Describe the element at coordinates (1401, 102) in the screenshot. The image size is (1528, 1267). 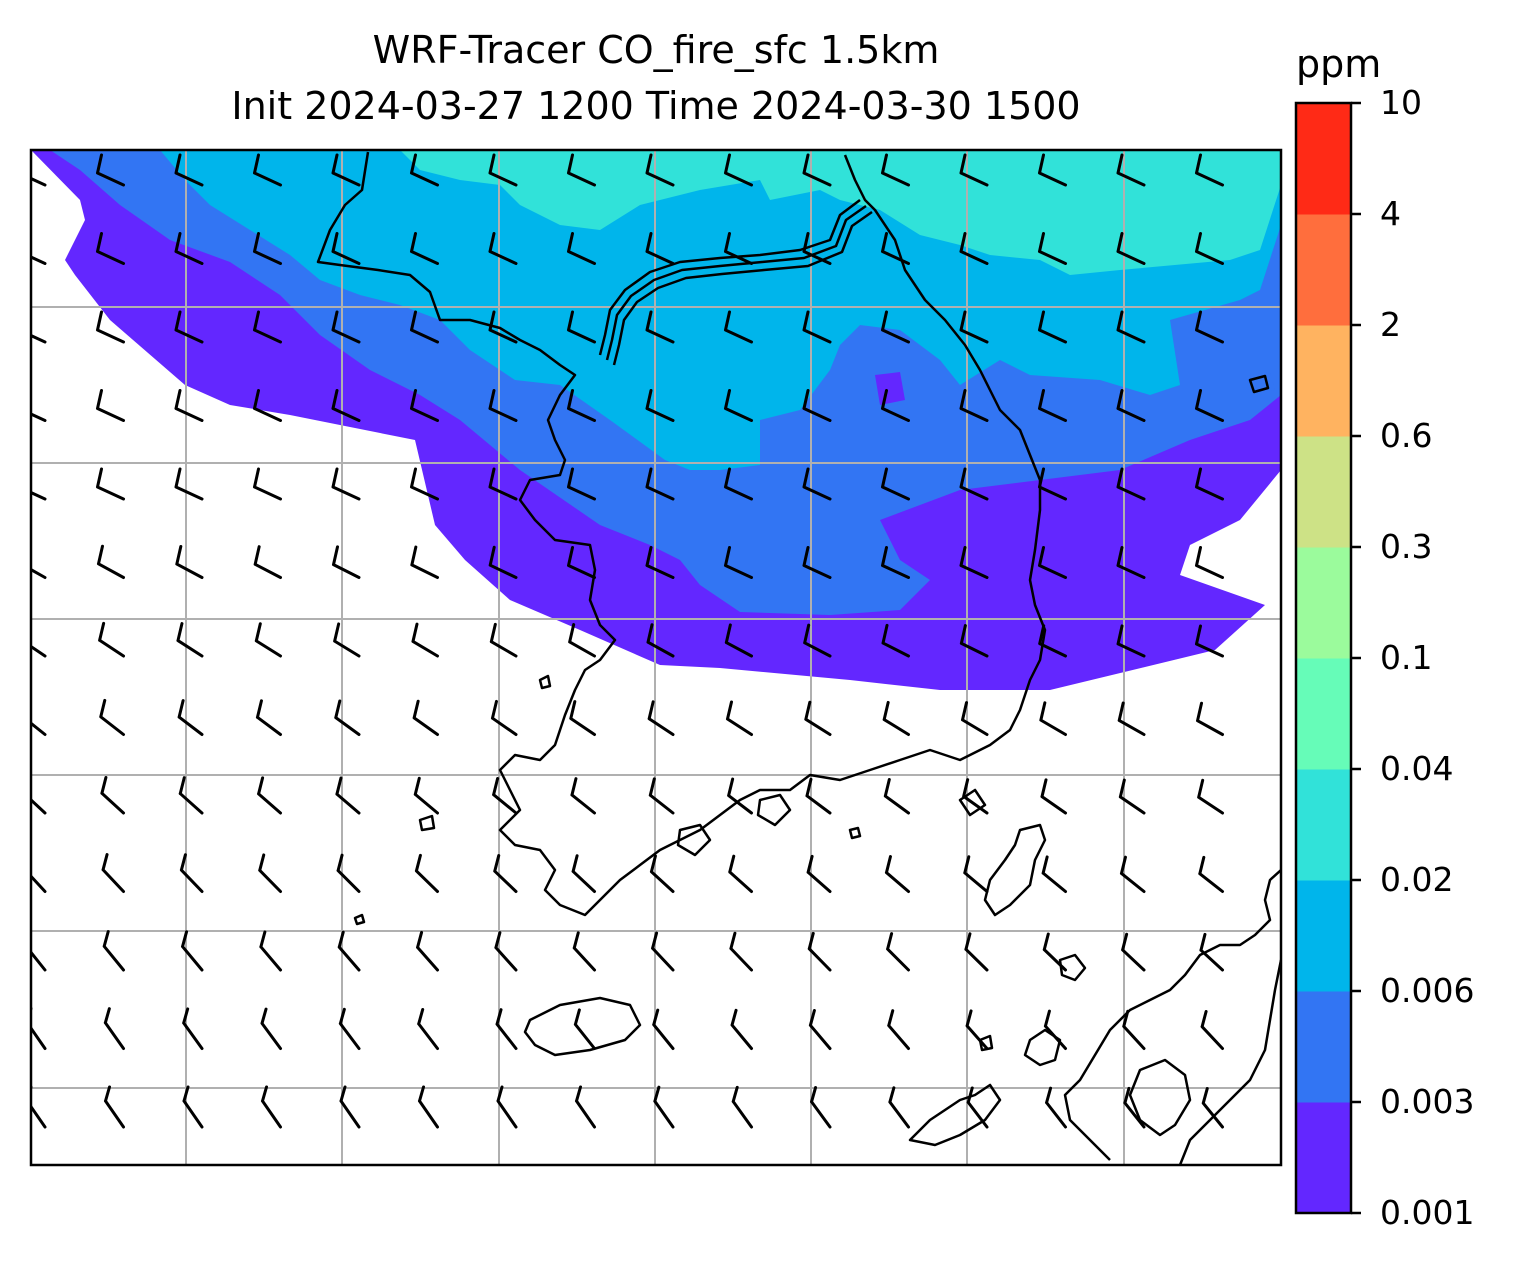
I see `colorbar-tick-label: 10` at that location.